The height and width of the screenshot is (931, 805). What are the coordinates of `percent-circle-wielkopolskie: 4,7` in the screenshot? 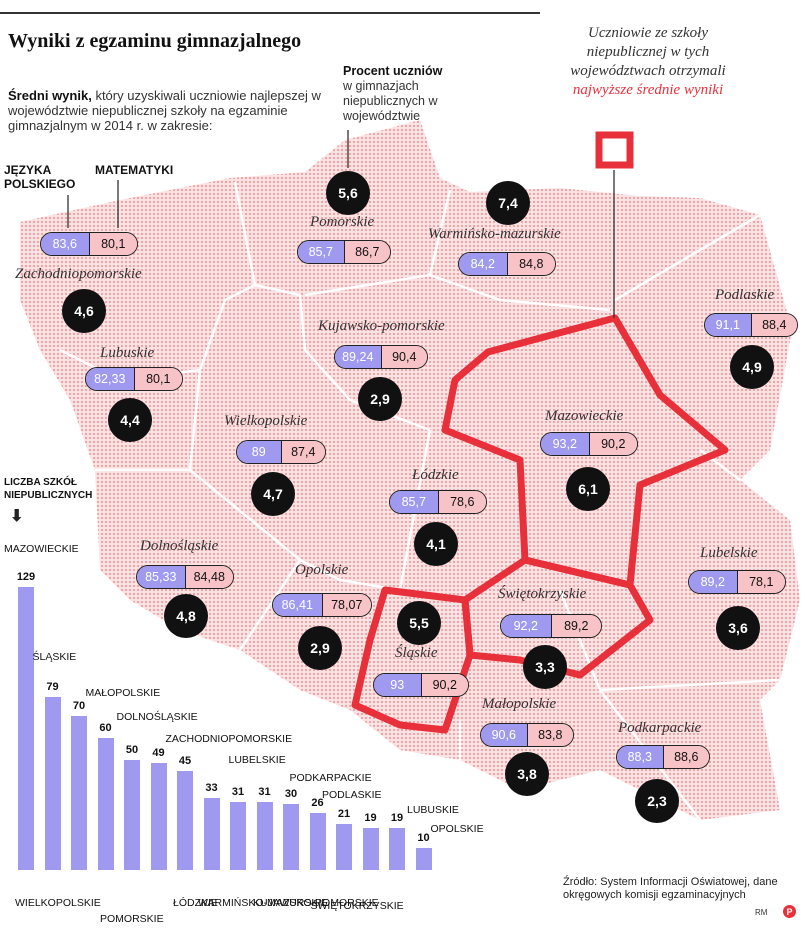 It's located at (273, 494).